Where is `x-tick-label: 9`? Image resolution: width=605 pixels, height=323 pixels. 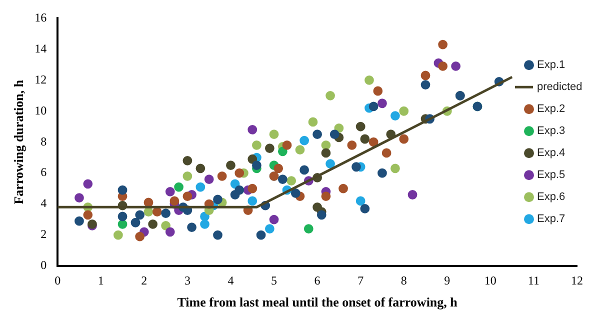
x-tick-label: 9 is located at coordinates (447, 280).